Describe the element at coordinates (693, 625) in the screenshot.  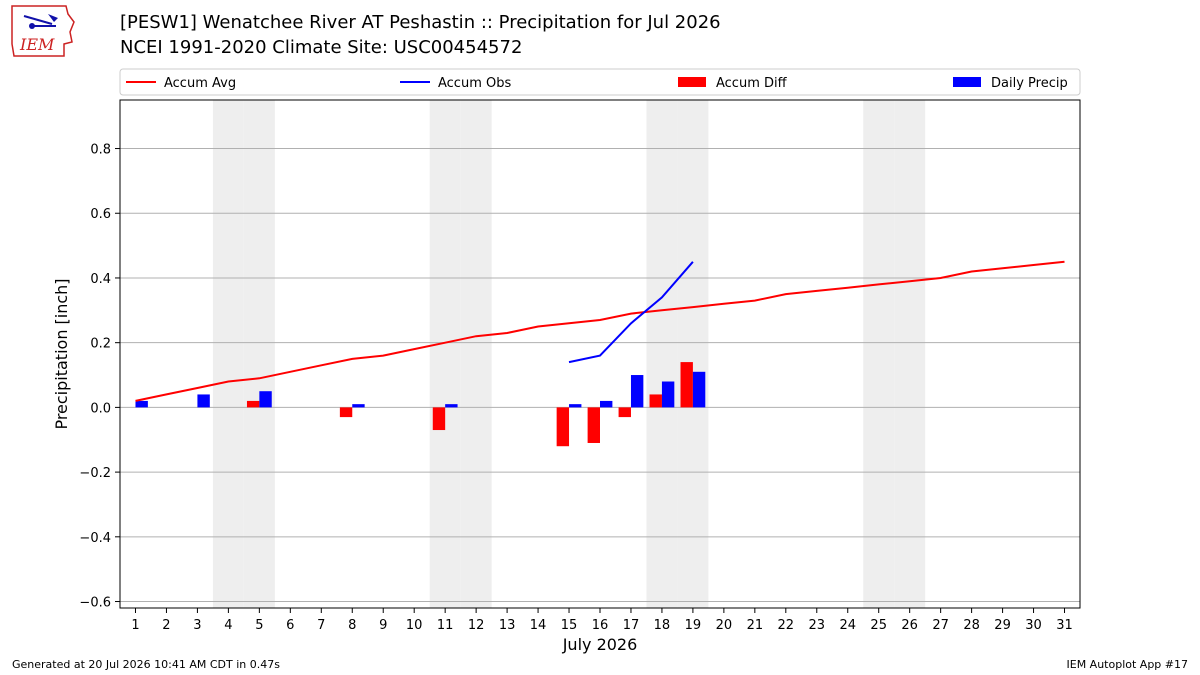
I see `x-tick-label: 19` at that location.